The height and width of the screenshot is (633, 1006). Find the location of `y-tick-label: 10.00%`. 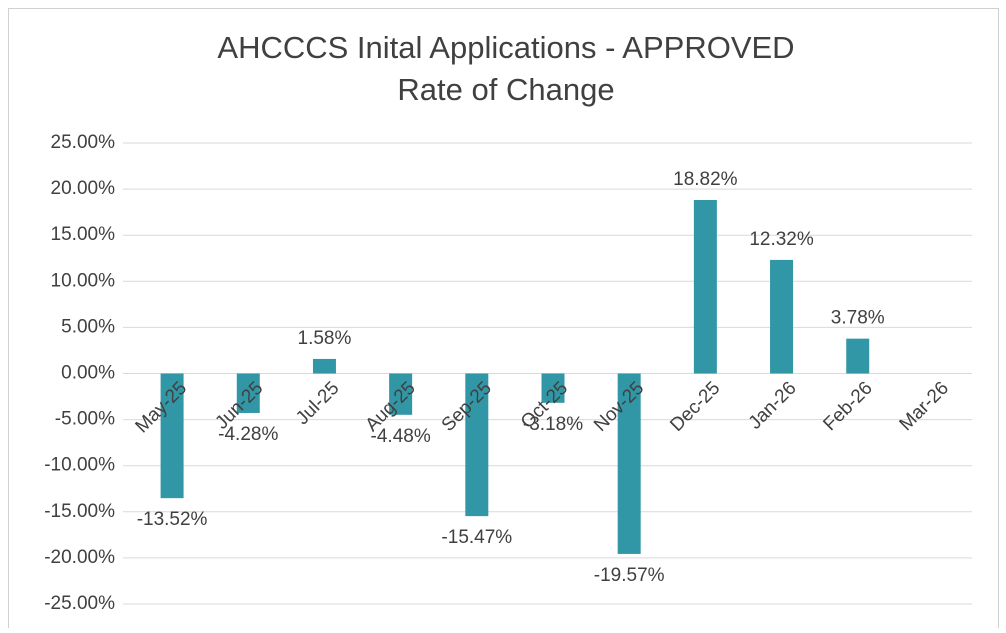

y-tick-label: 10.00% is located at coordinates (83, 280).